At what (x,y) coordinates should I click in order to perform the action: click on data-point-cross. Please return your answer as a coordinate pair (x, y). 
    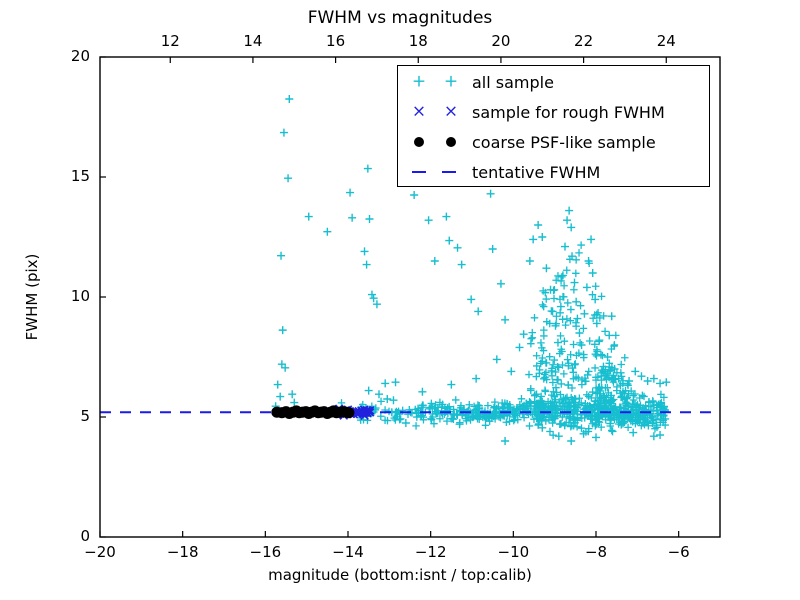
    Looking at the image, I should click on (368, 411).